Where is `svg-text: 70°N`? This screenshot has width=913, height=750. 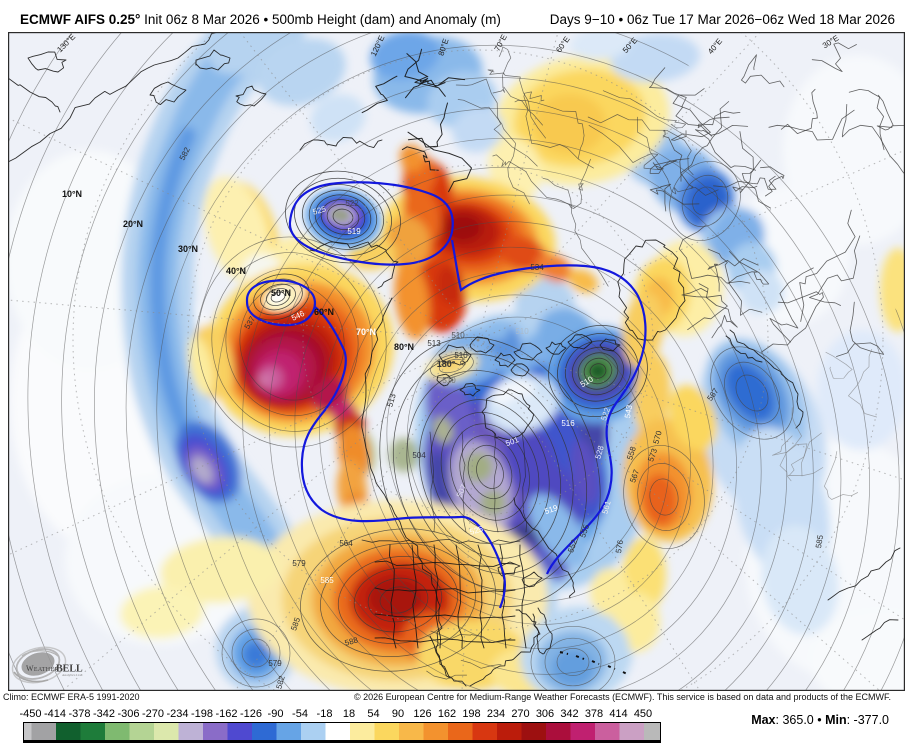 svg-text: 70°N is located at coordinates (366, 332).